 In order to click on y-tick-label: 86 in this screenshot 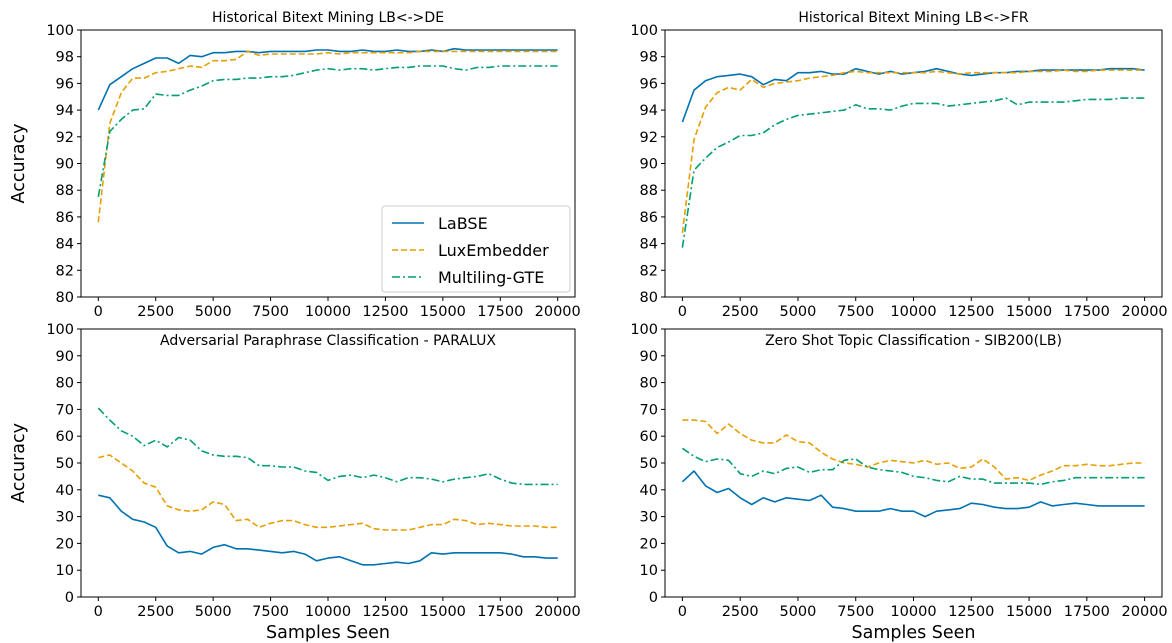, I will do `click(65, 218)`.